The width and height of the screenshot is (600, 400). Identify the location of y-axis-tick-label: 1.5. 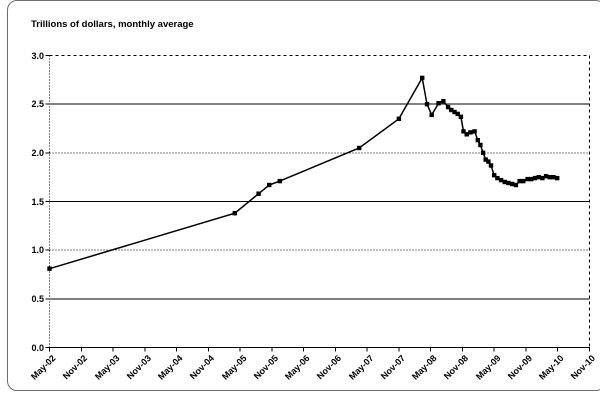
(37, 202).